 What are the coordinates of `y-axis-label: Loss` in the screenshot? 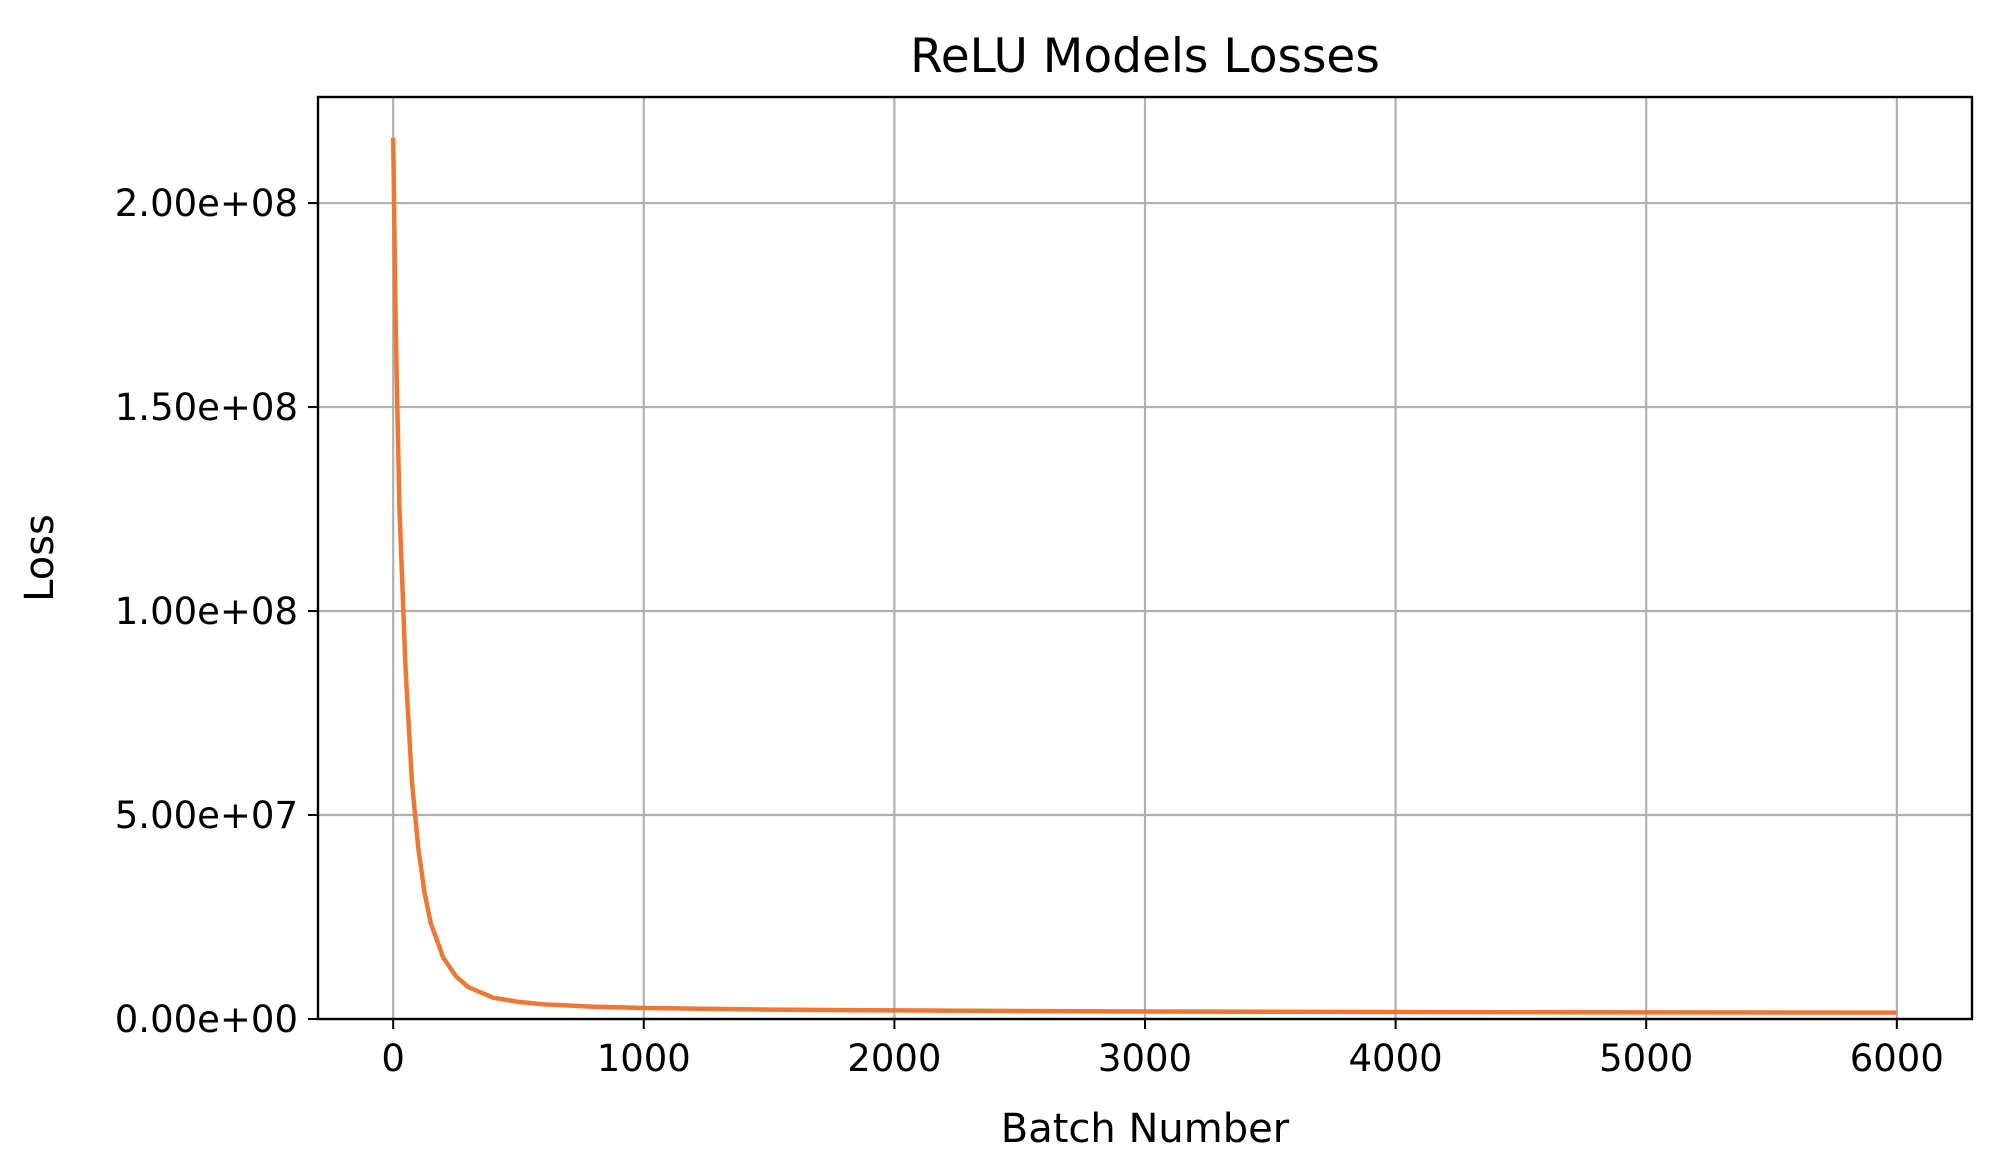 It's located at (40, 558).